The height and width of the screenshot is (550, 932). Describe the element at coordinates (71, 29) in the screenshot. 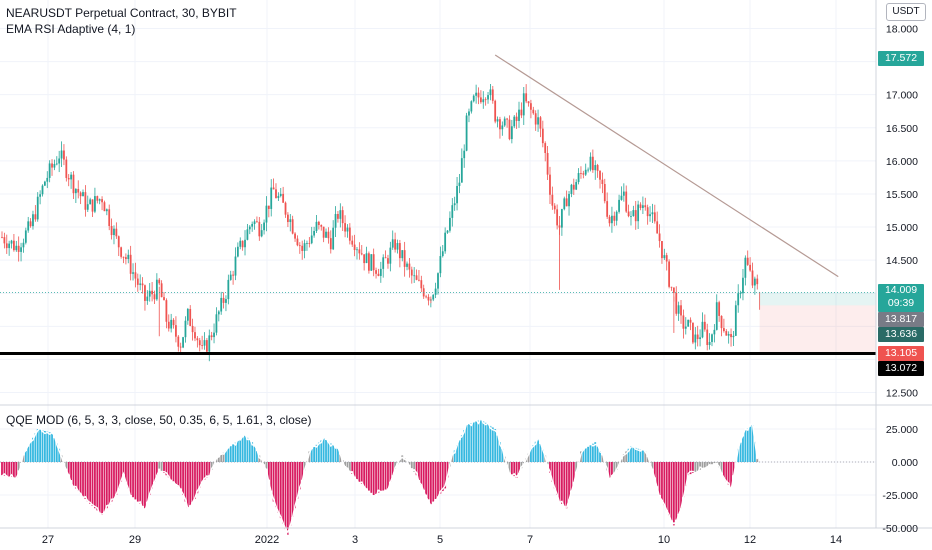

I see `indicator-legend: EMA RSI Adaptive (4, 1)` at that location.